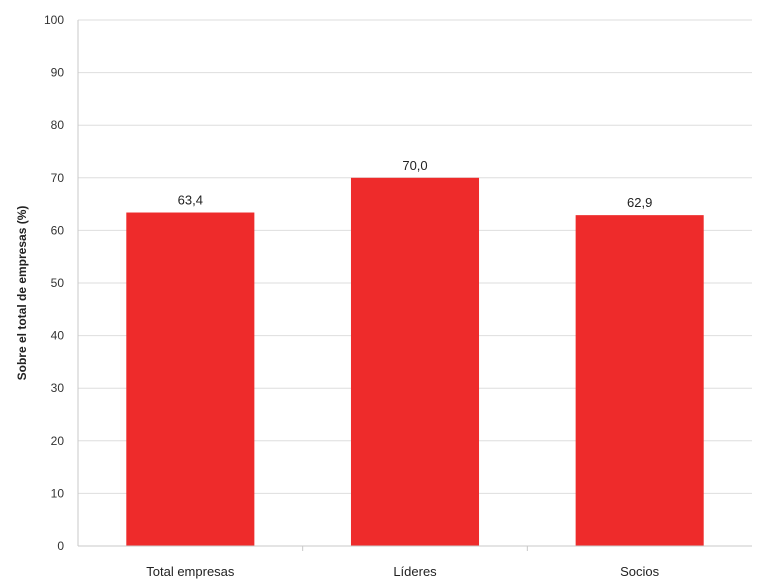  I want to click on y-axis-title: Sobre el total de empresas (%), so click(22, 293).